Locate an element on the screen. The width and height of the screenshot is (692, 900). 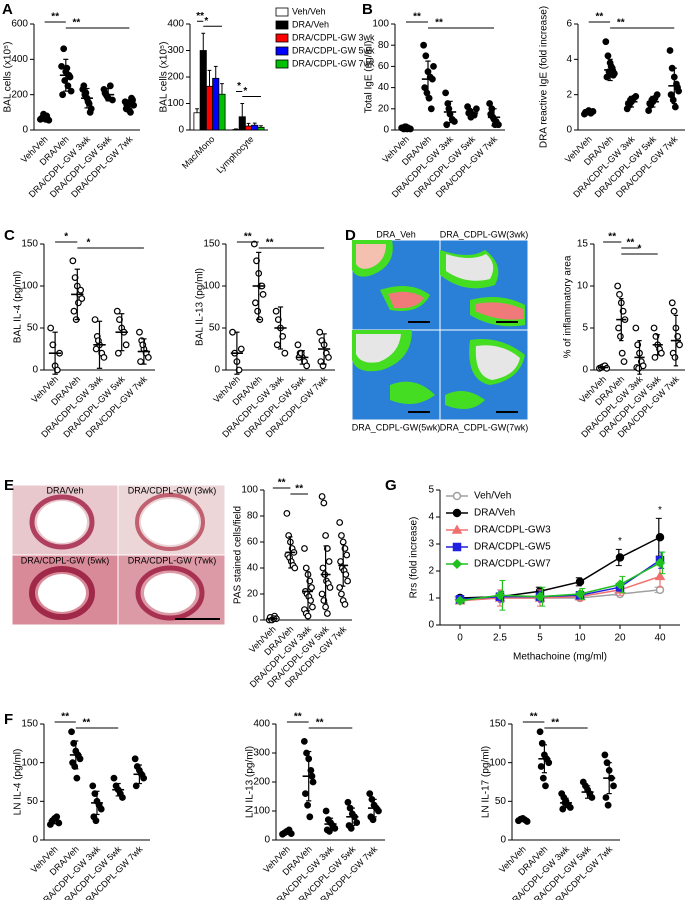
x-tick-label: 40 is located at coordinates (660, 638).